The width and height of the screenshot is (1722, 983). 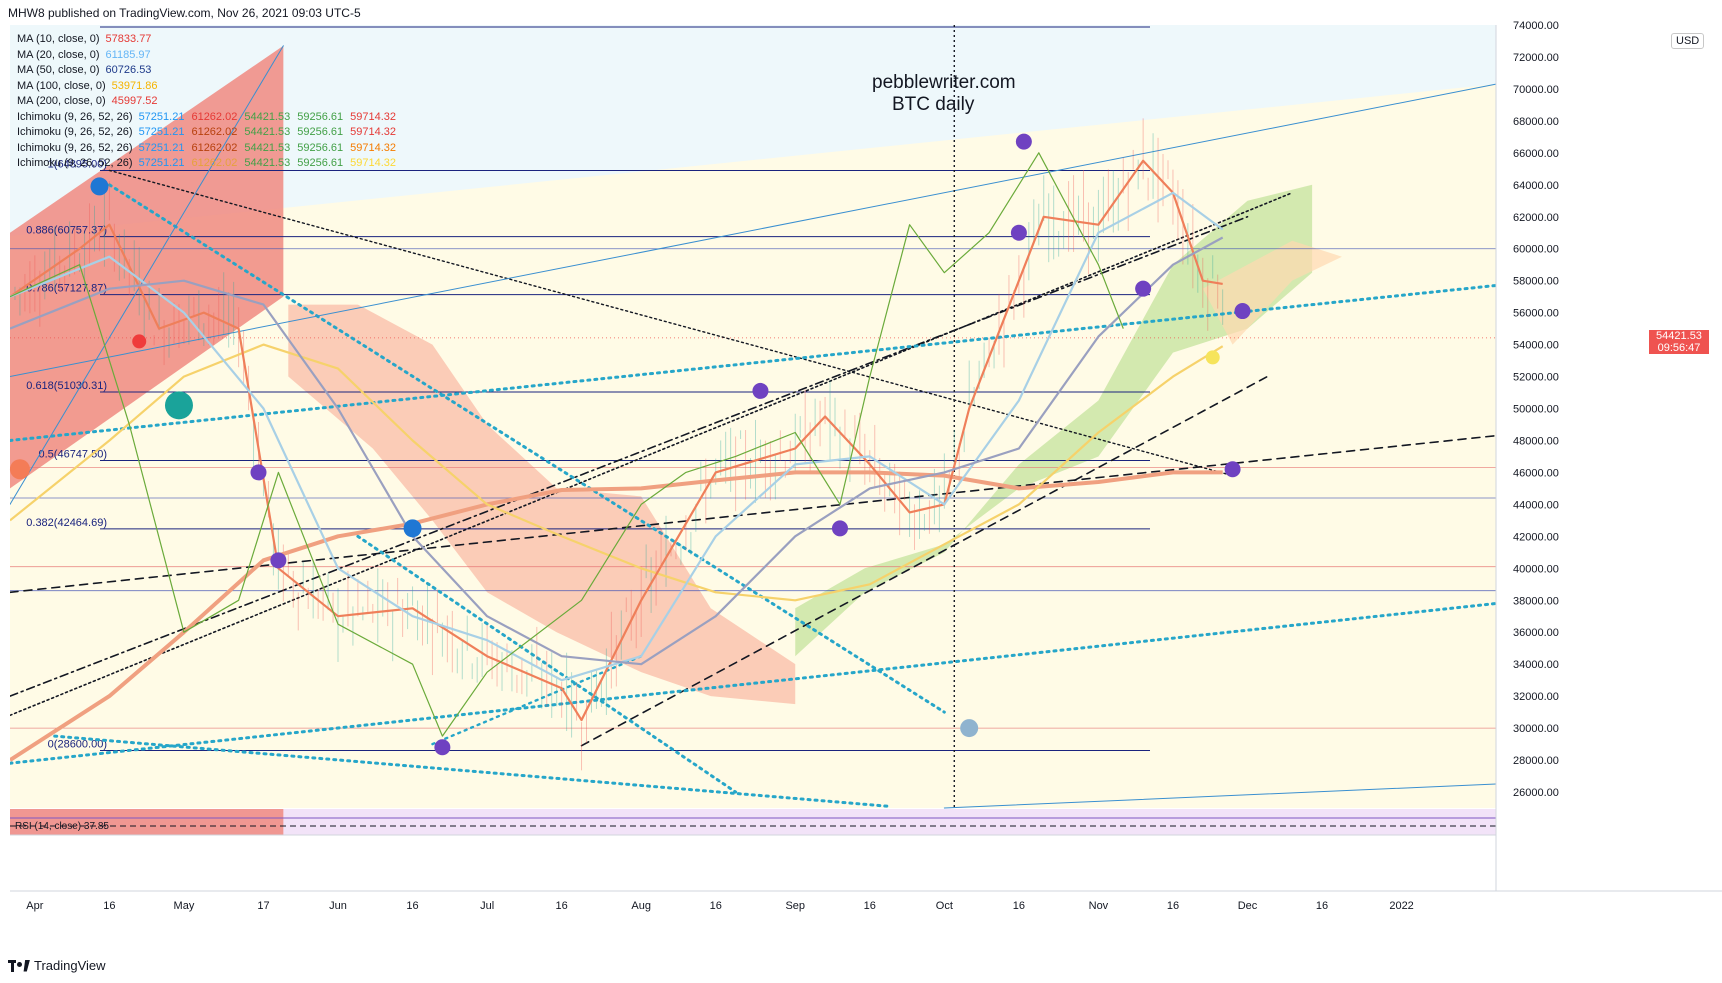 I want to click on y-tick-label: 66000.00, so click(x=1536, y=154).